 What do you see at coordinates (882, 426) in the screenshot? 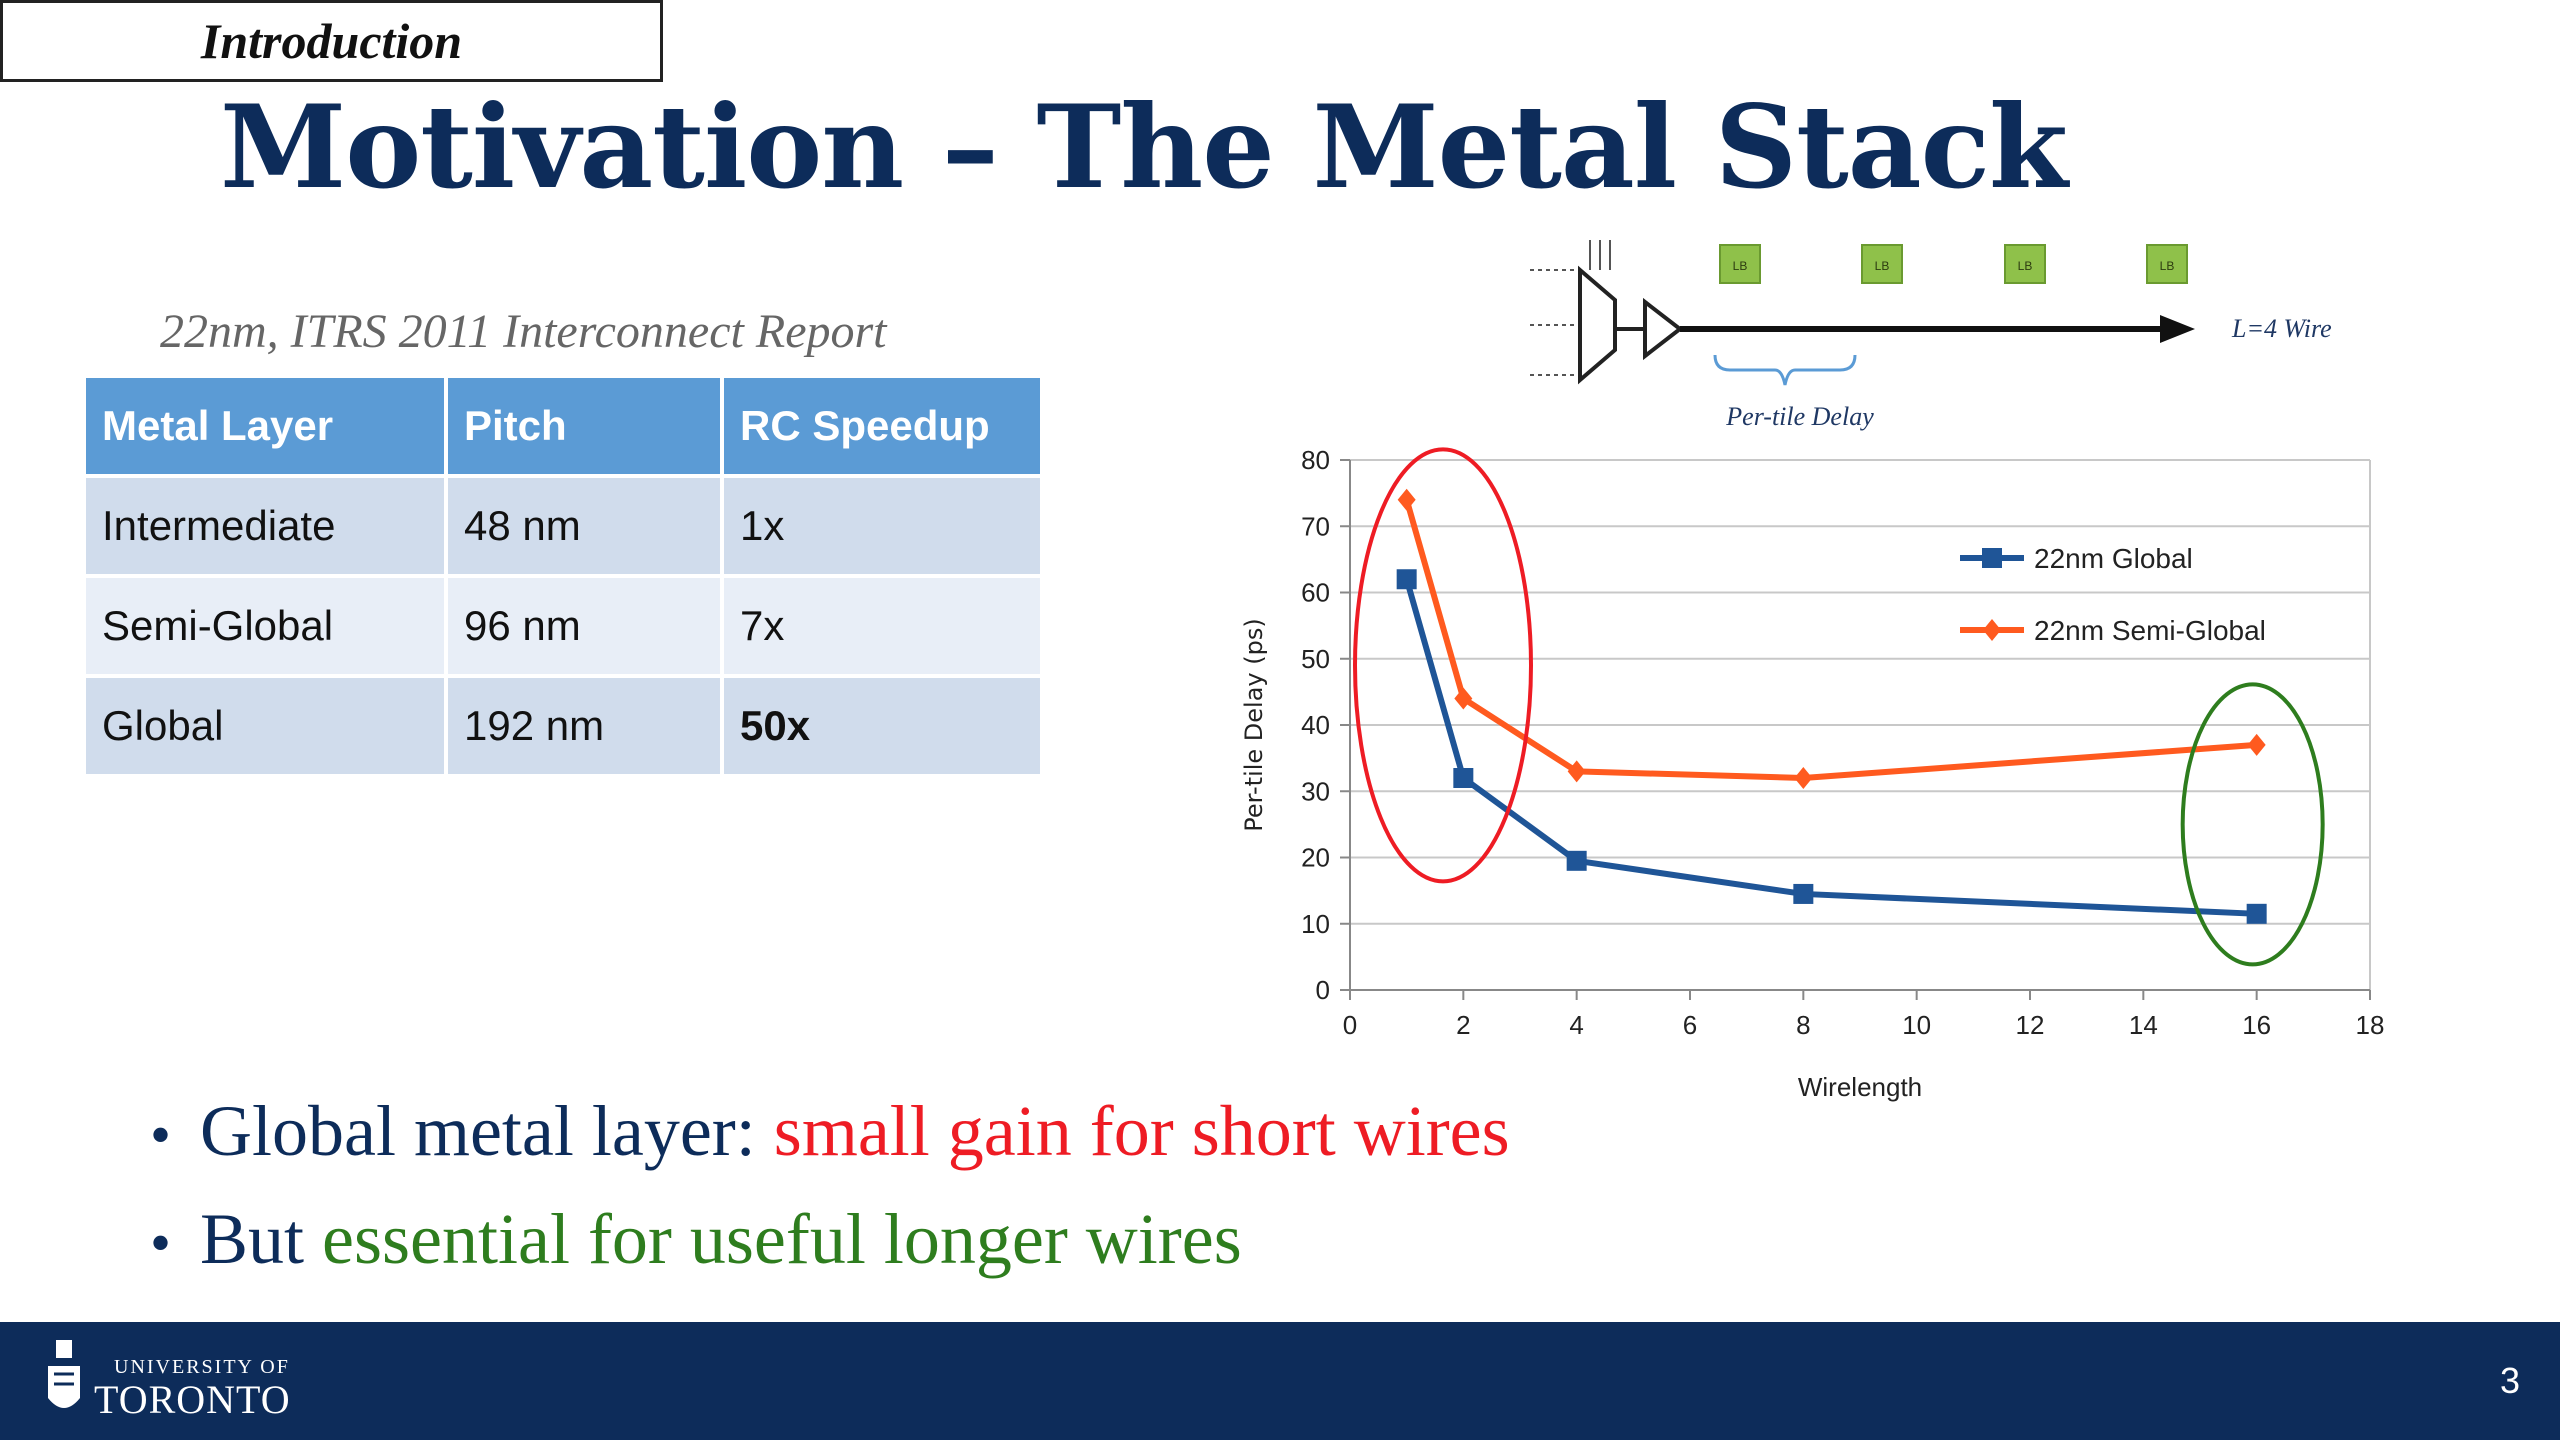
I see `table-header: RC Speedup` at bounding box center [882, 426].